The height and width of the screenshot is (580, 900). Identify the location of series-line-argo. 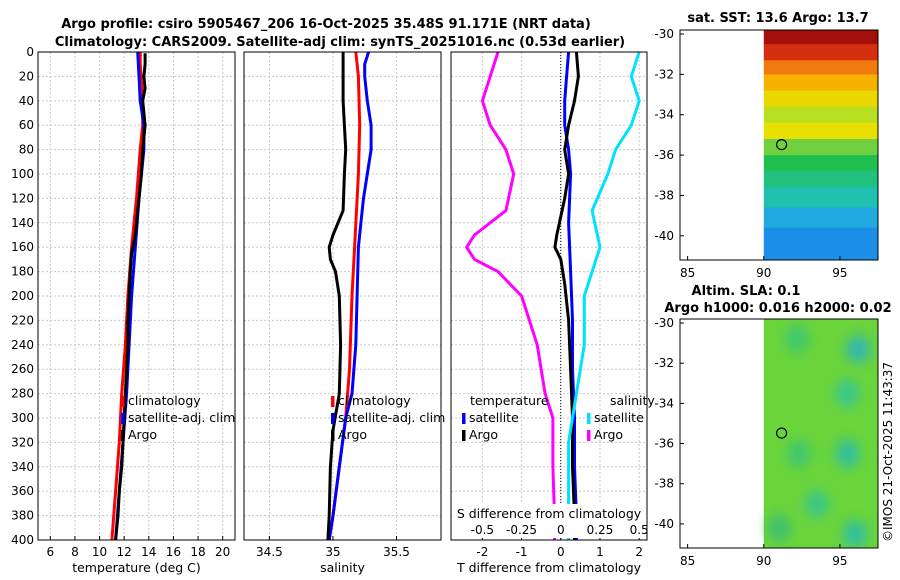
(130, 297).